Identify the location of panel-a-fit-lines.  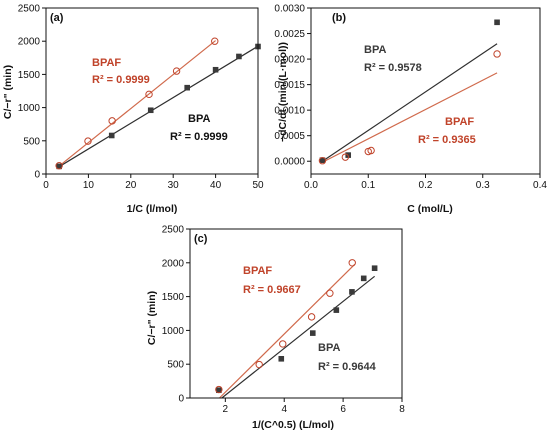
(158, 104).